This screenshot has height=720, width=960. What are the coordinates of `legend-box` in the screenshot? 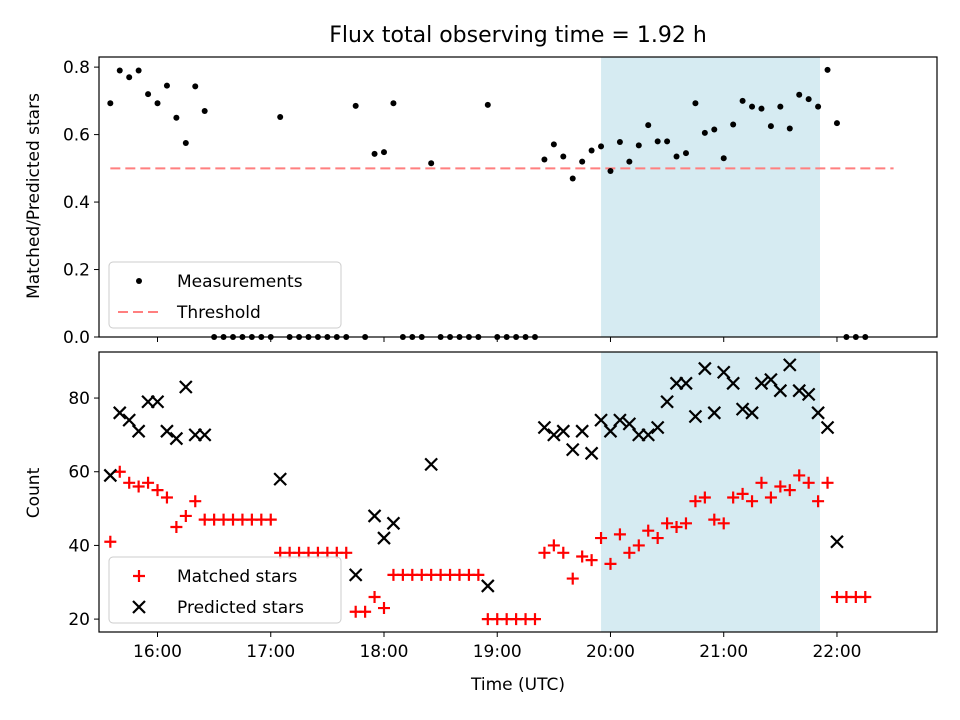 It's located at (225, 295).